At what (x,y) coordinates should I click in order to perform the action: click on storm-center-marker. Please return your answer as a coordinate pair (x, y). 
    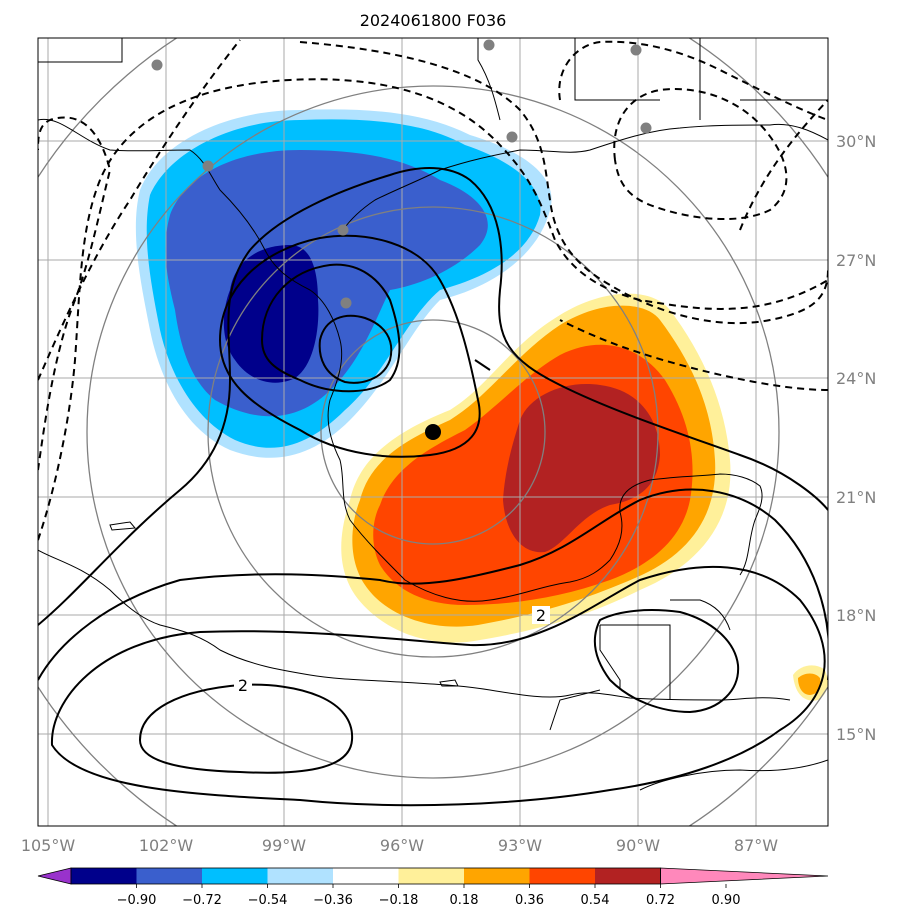
    Looking at the image, I should click on (433, 432).